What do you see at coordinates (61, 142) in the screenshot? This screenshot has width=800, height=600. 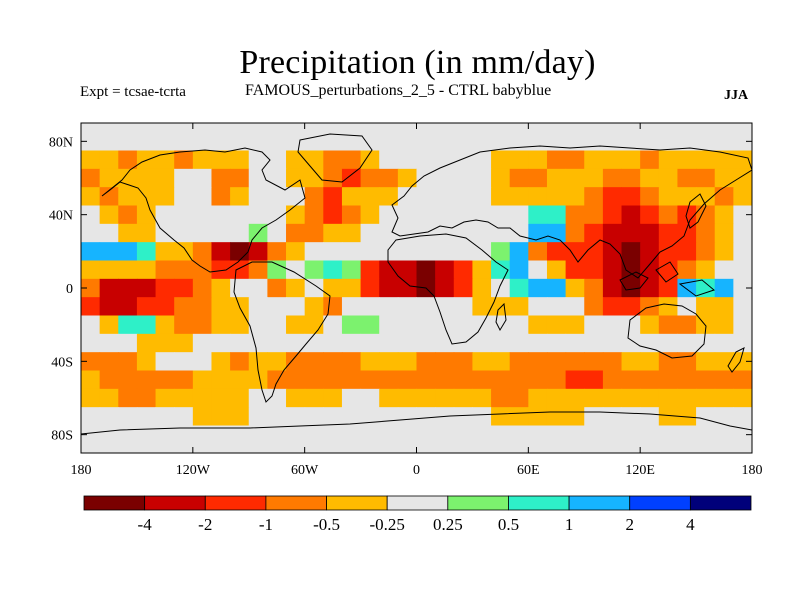 I see `y-tick-label: 80N` at bounding box center [61, 142].